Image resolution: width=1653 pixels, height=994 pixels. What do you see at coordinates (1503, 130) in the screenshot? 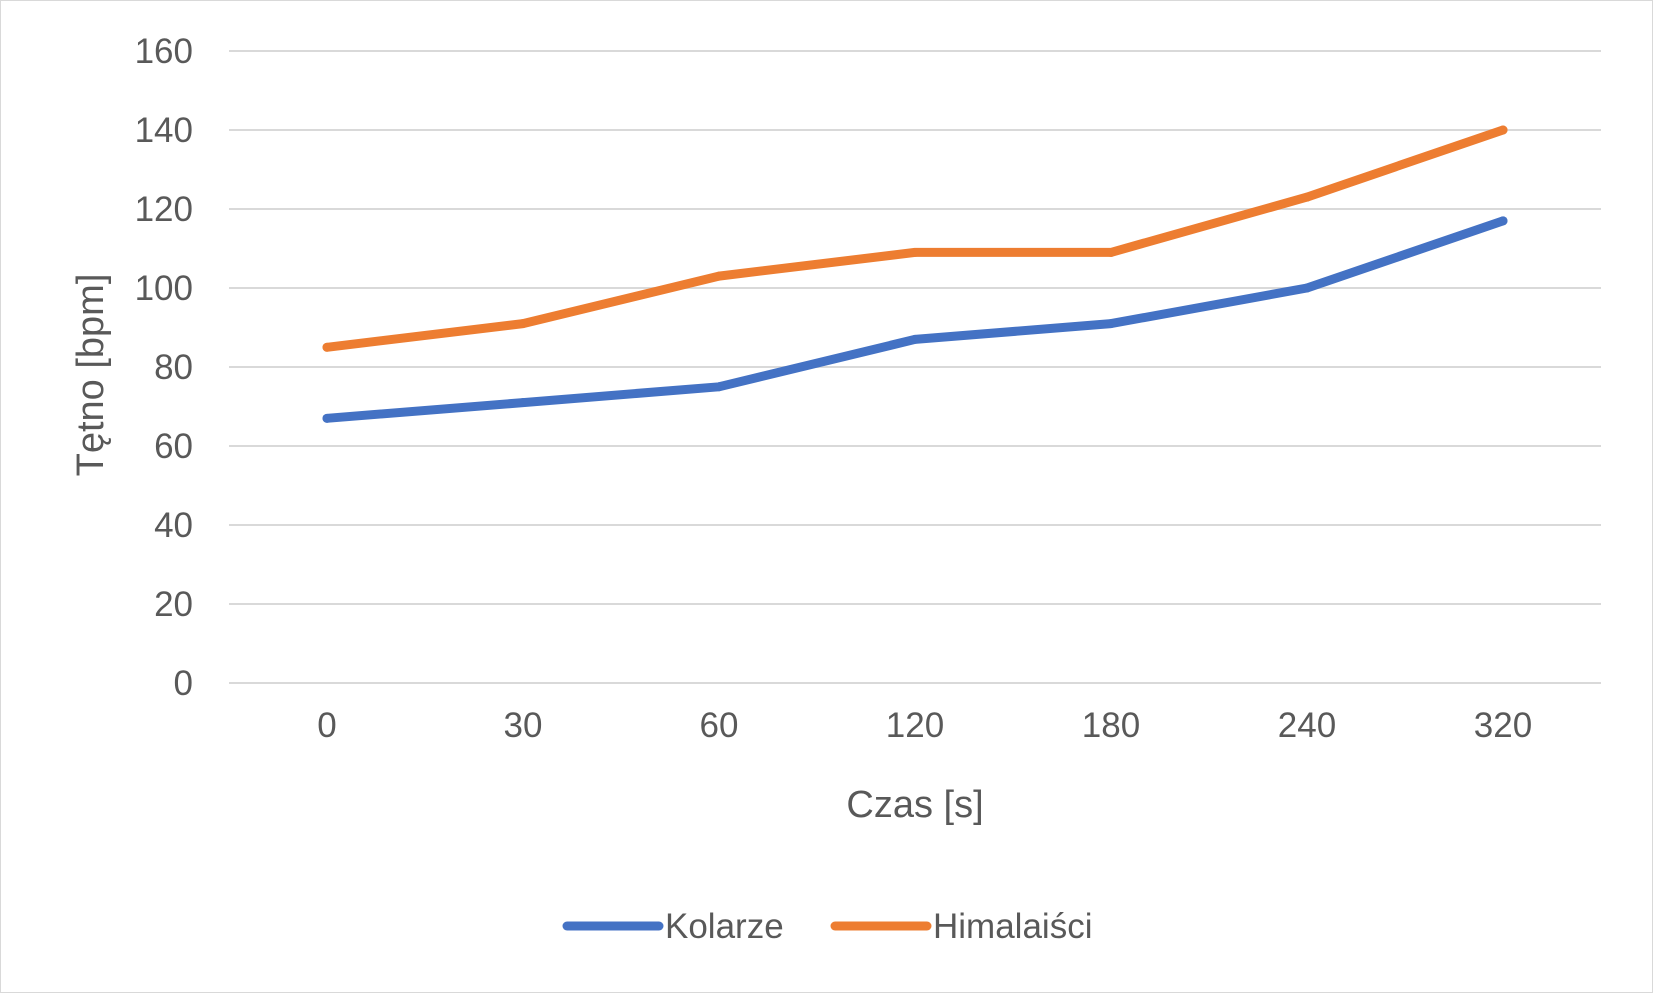
I see `data-point-himalaiści-320` at bounding box center [1503, 130].